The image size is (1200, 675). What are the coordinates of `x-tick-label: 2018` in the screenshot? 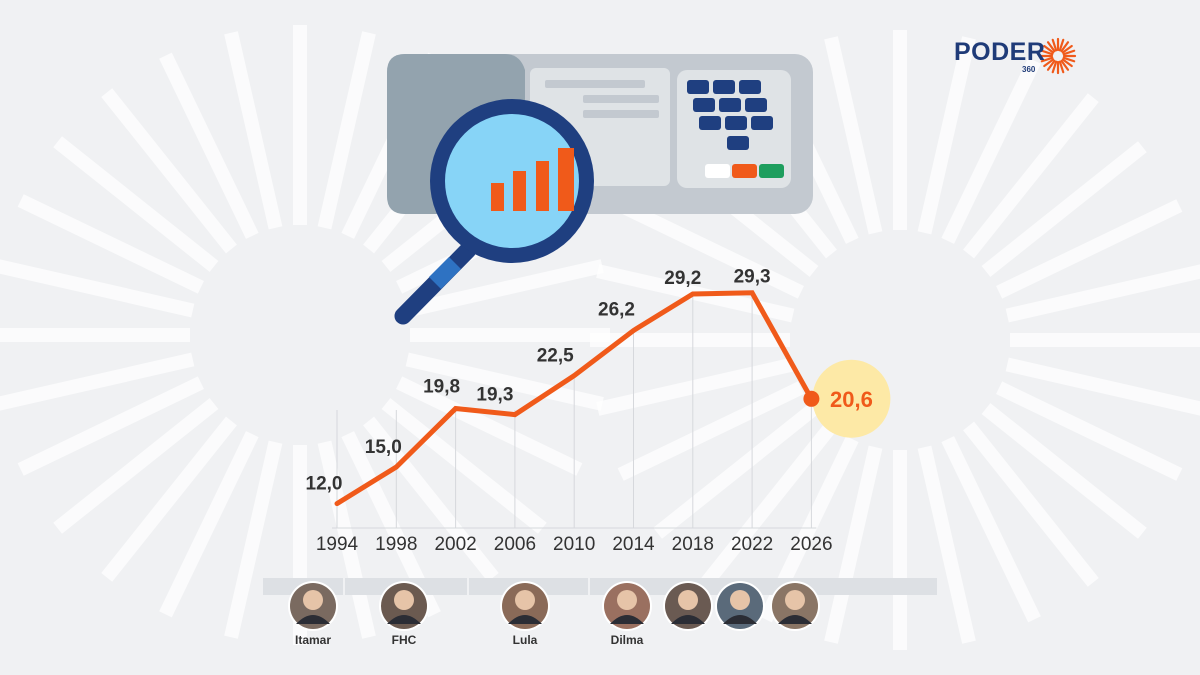 It's located at (693, 544).